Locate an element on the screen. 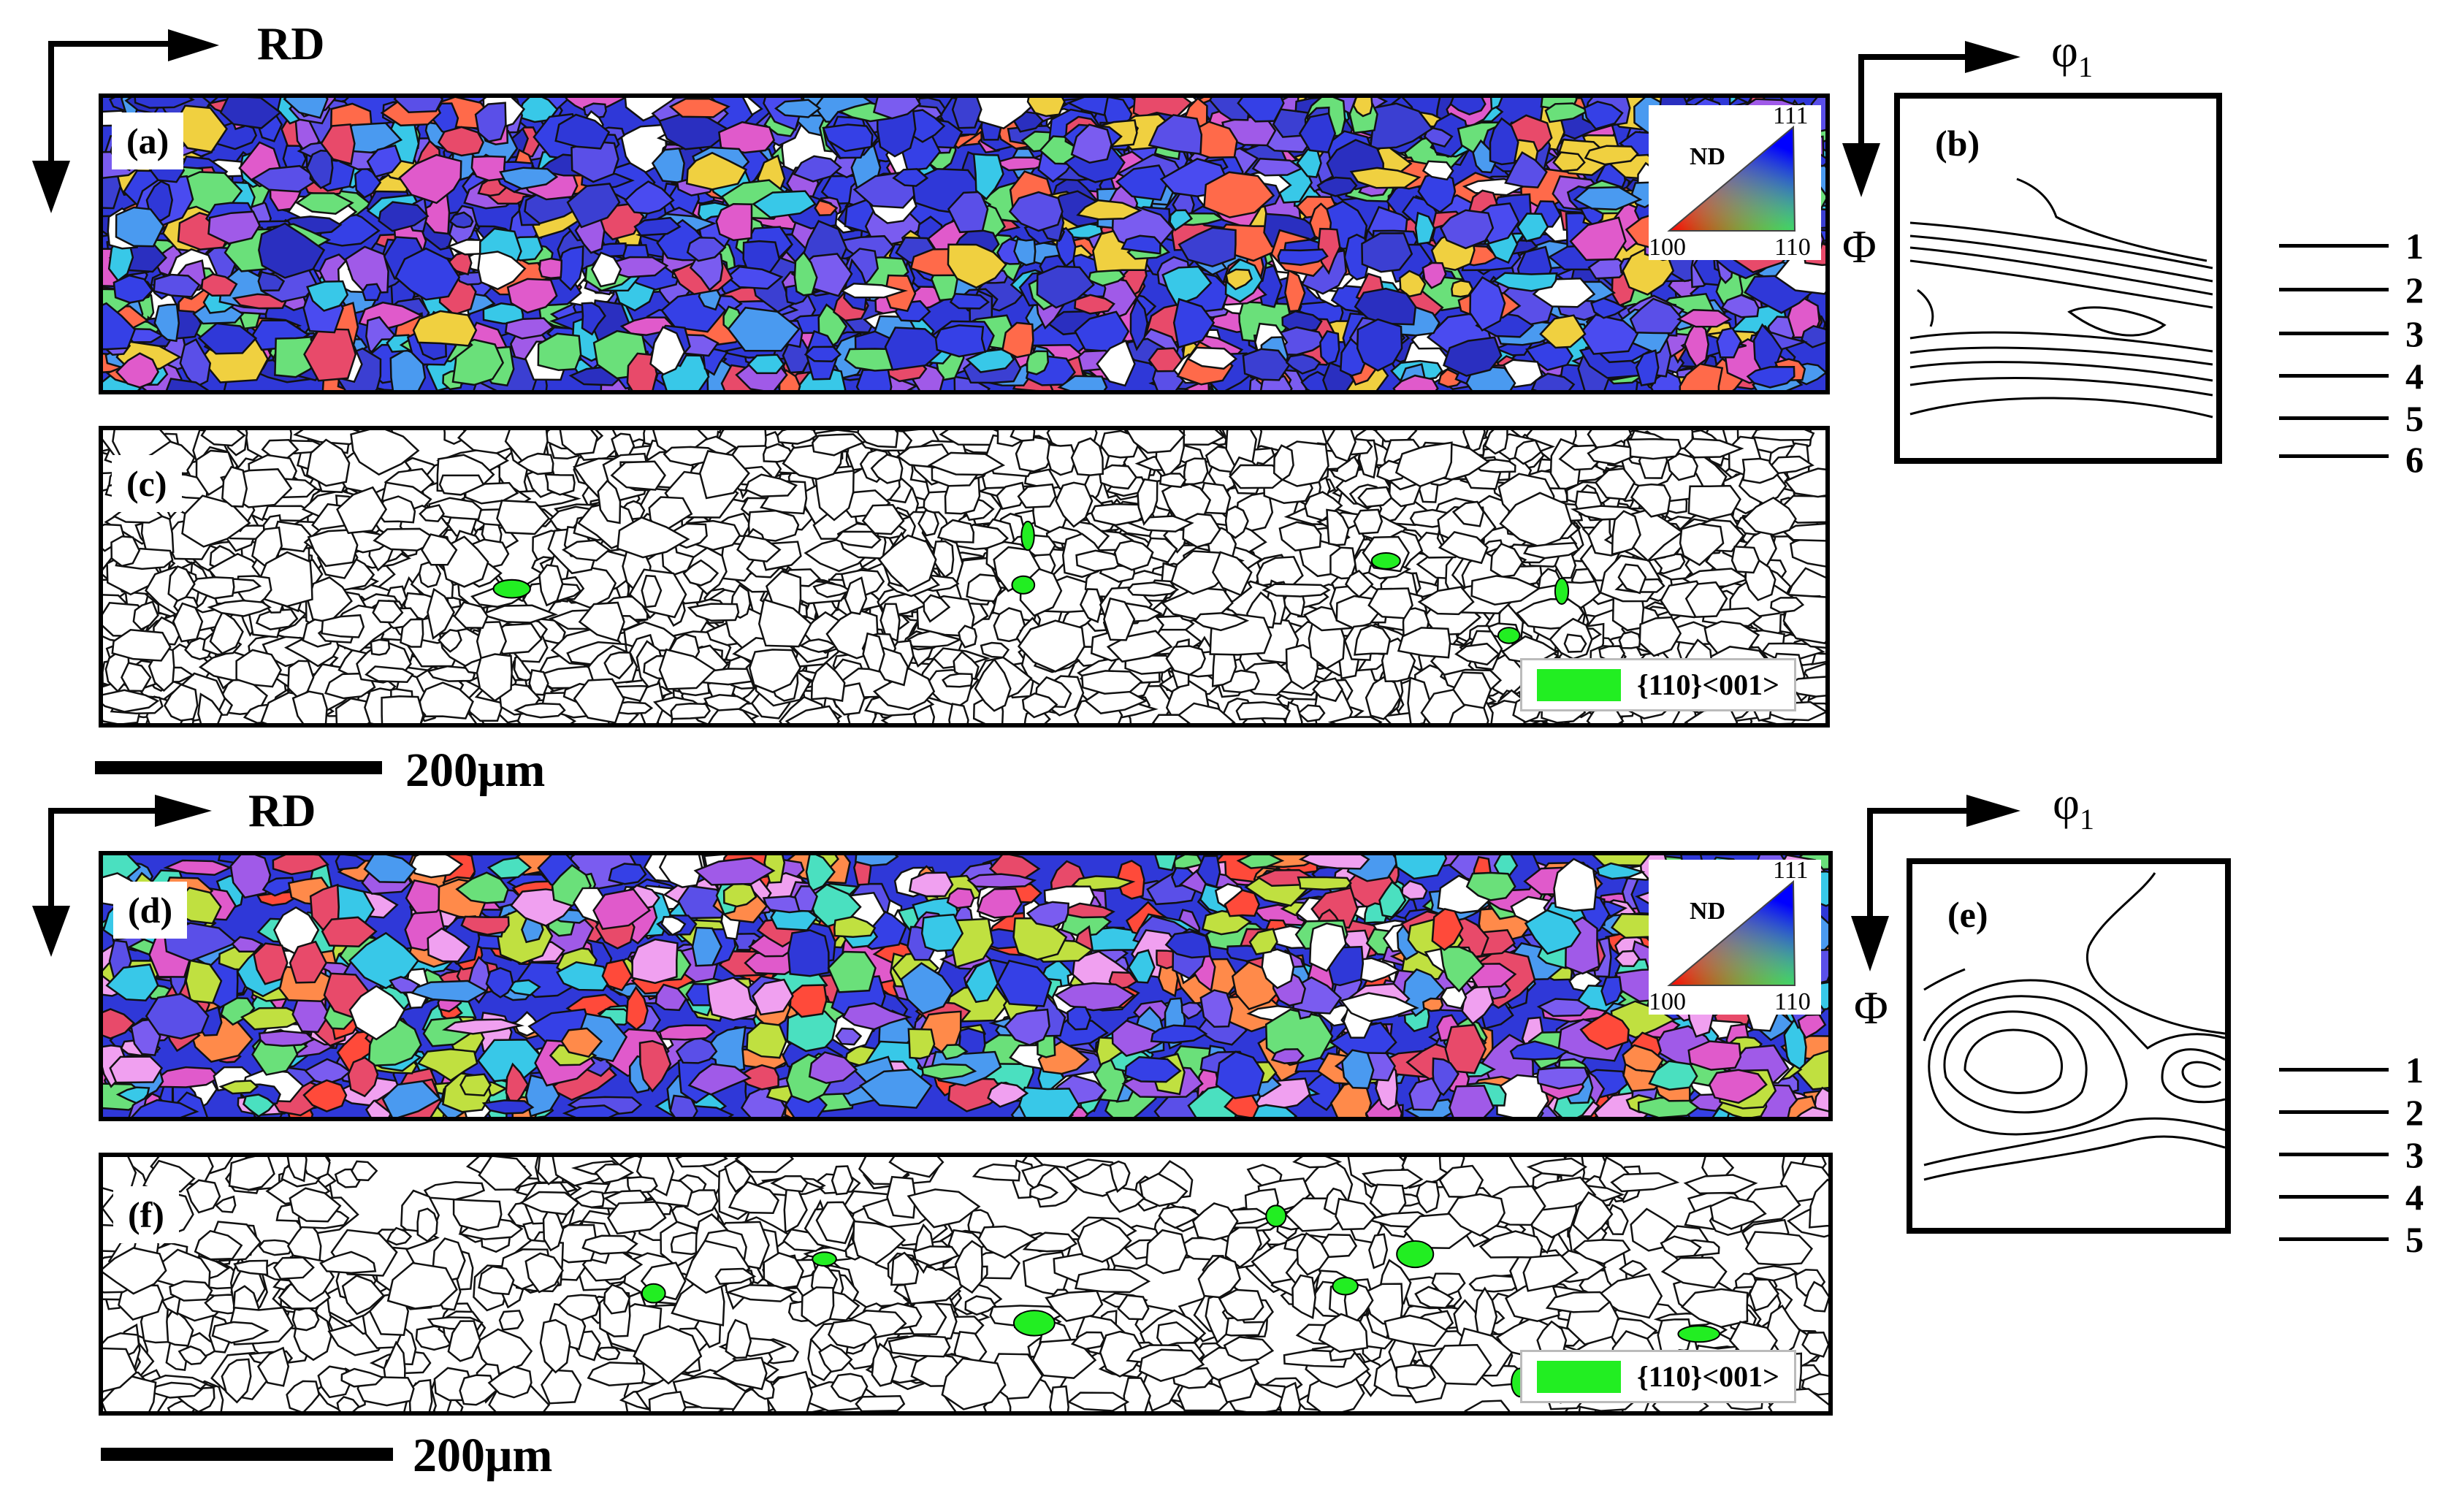 The height and width of the screenshot is (1512, 2450). top-ebsd-label: (a) is located at coordinates (148, 140).